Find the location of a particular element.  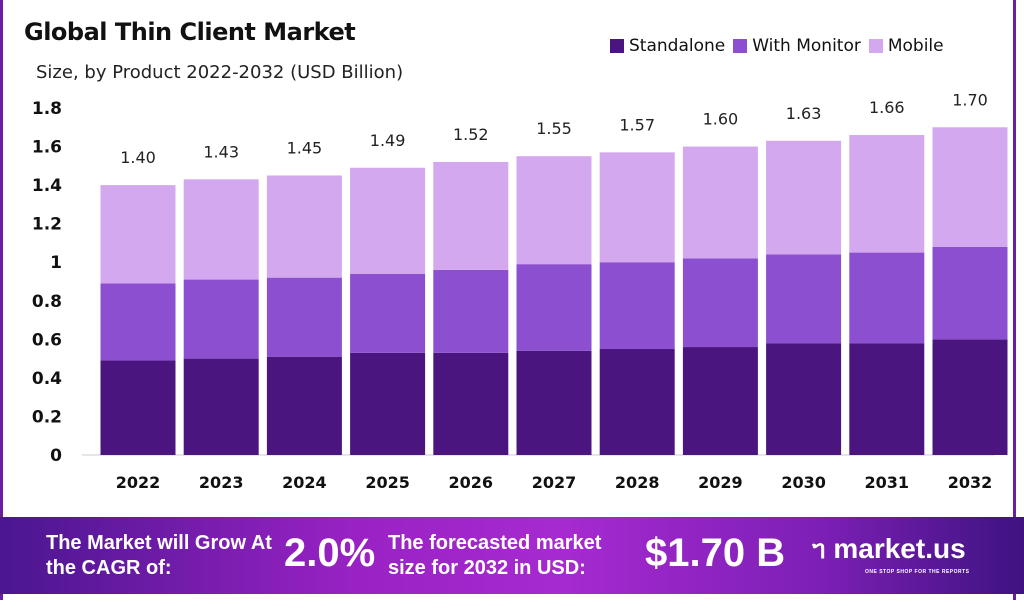

legend-item-standalone: Standalone is located at coordinates (667, 46).